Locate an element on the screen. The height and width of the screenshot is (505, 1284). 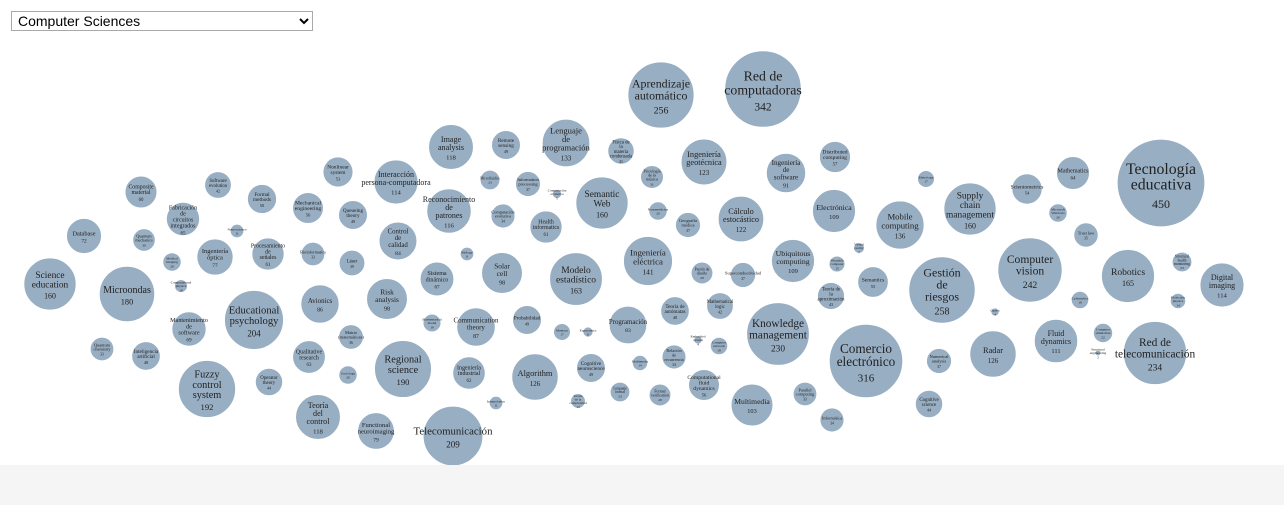
bubble-node: Programación 83 is located at coordinates (628, 325).